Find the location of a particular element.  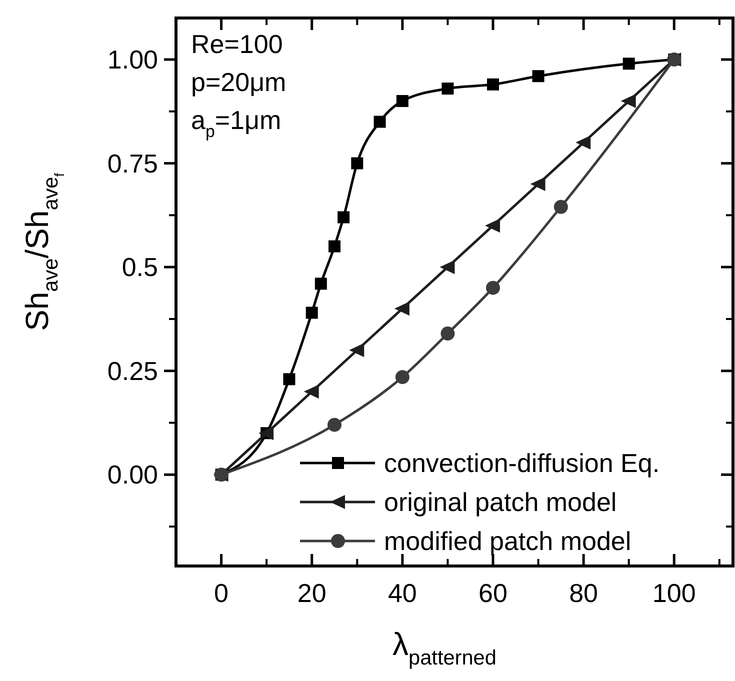

legend-label: original patch model is located at coordinates (500, 502).